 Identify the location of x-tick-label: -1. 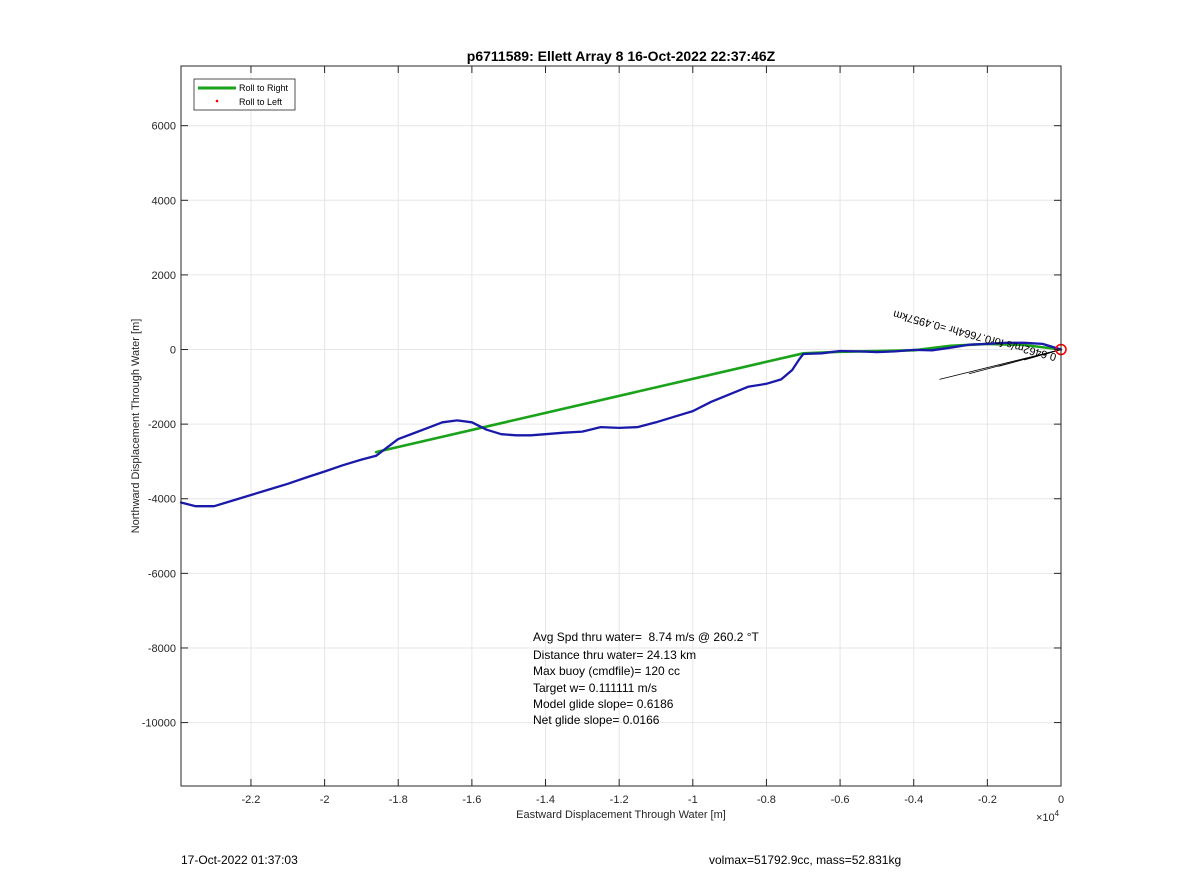
(693, 800).